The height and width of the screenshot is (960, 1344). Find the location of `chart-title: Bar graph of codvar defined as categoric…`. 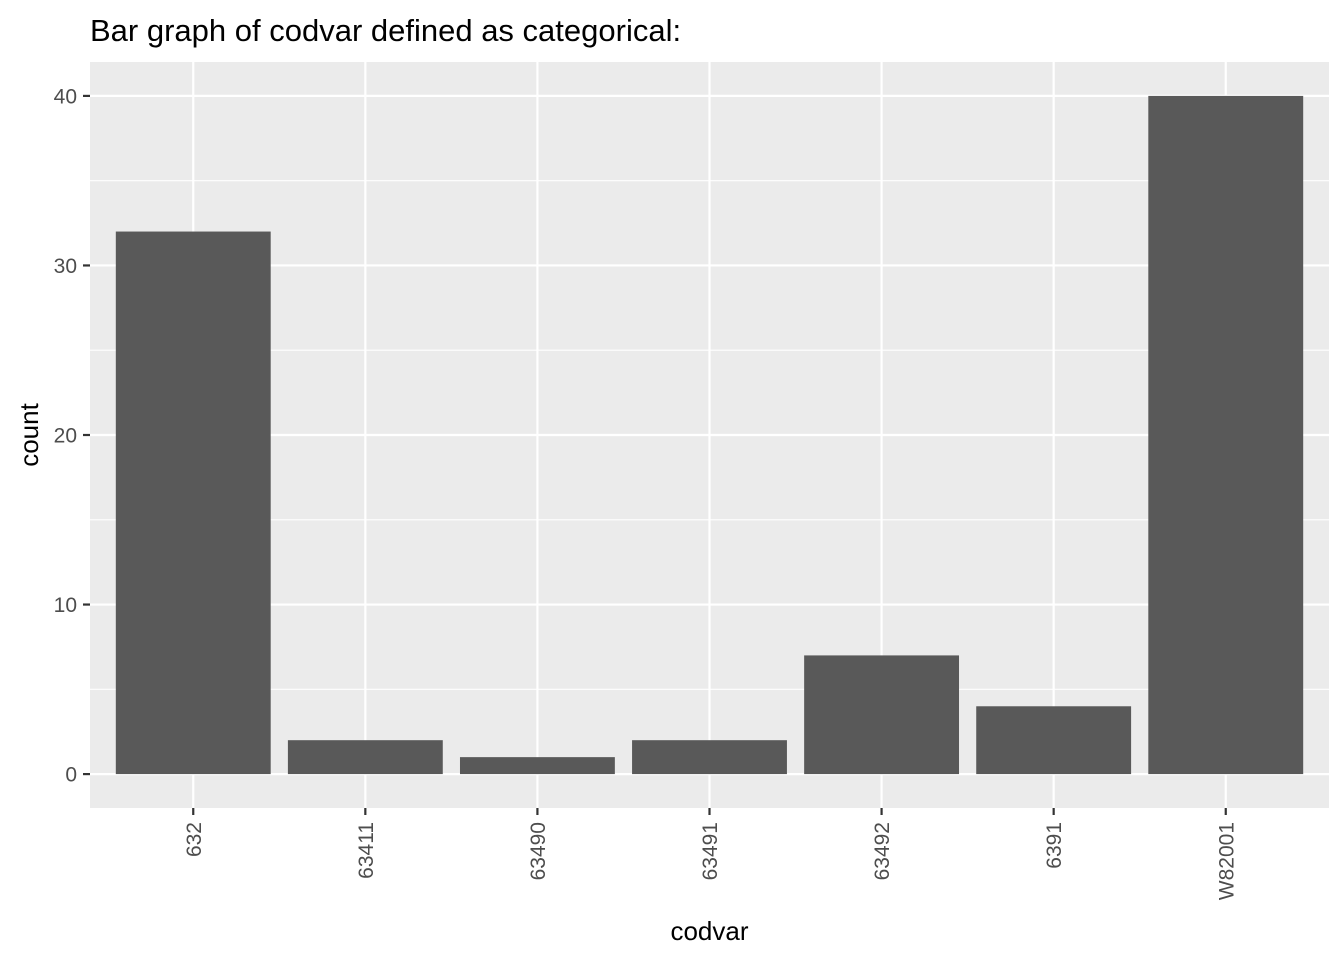

chart-title: Bar graph of codvar defined as categoric… is located at coordinates (385, 30).